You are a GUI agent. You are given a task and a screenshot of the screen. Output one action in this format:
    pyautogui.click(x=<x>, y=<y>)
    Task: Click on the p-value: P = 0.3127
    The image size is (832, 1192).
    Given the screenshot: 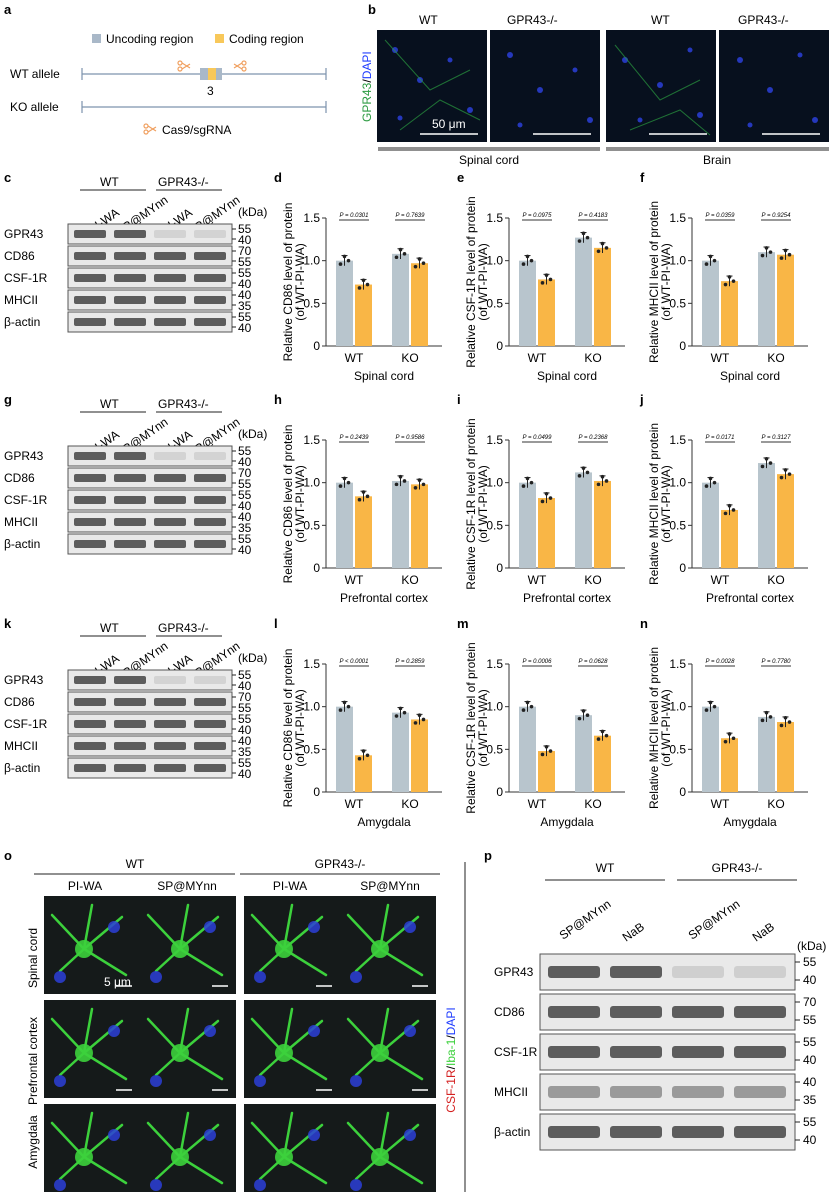 What is the action you would take?
    pyautogui.click(x=777, y=438)
    